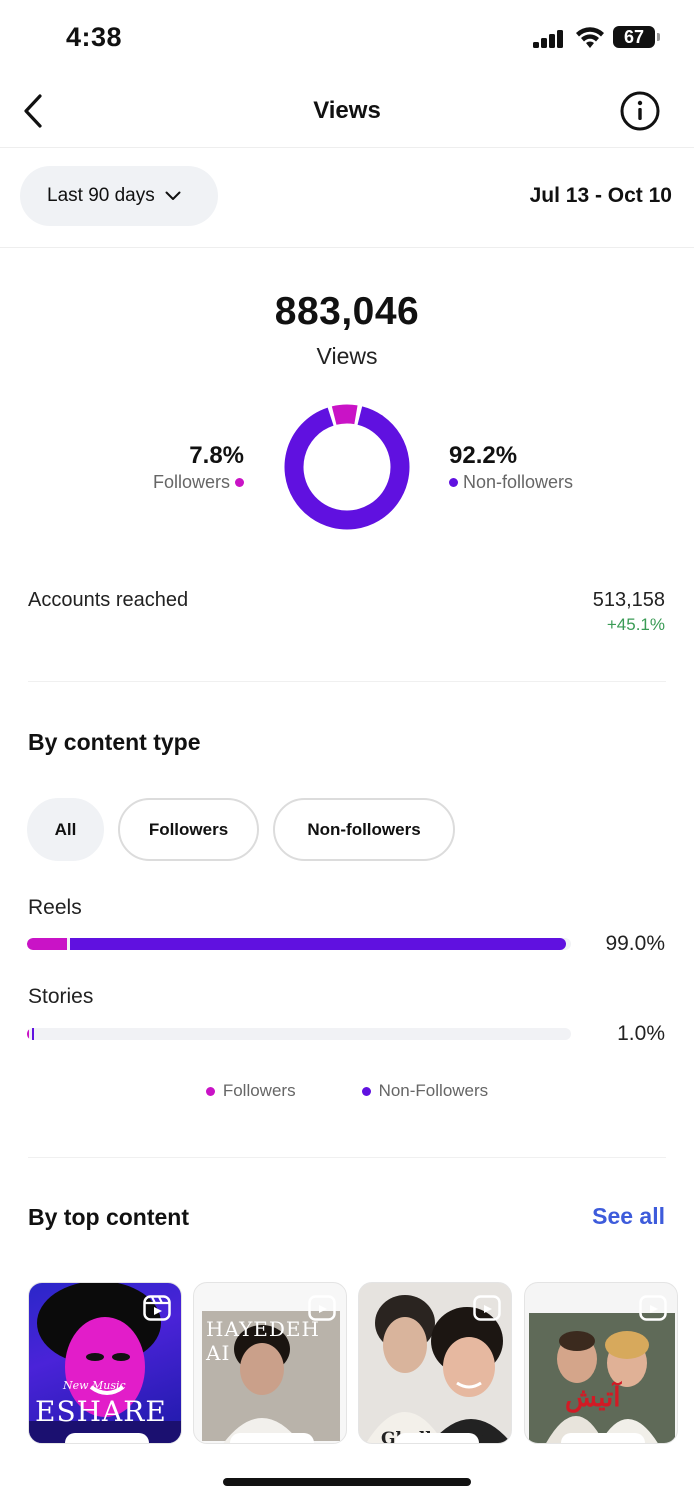  What do you see at coordinates (55, 907) in the screenshot?
I see `bar-label-reels: Reels` at bounding box center [55, 907].